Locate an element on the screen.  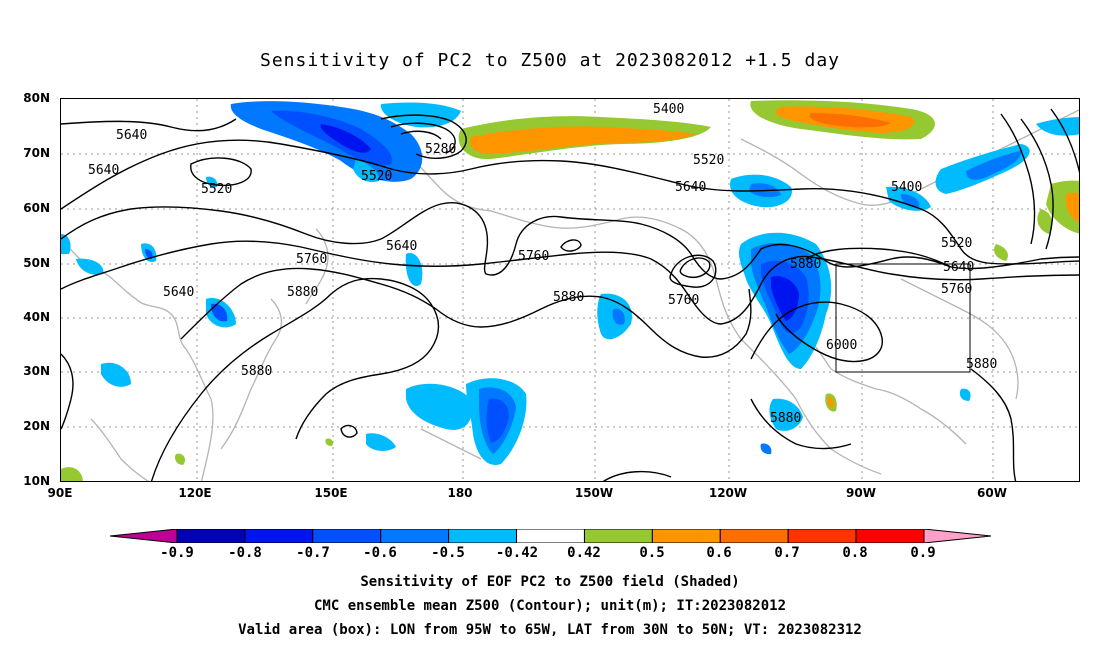
lat-label-40n: 40N is located at coordinates (36, 317).